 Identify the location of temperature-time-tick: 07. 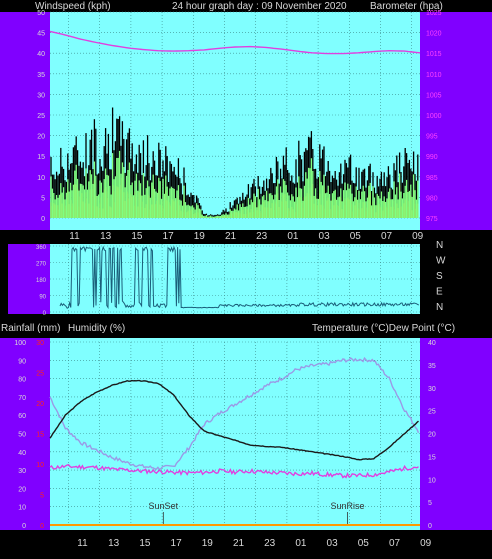
(395, 543).